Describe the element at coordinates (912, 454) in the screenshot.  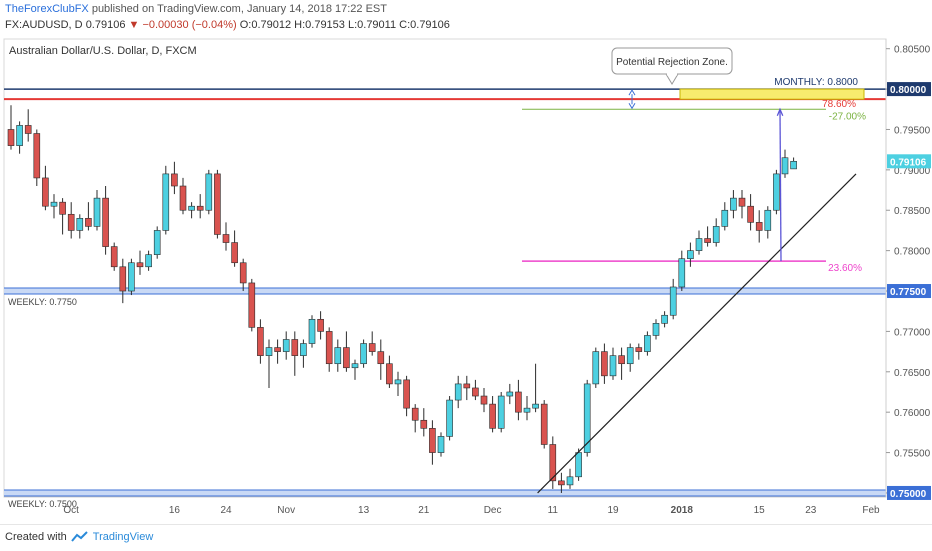
I see `y-tick-label: 0.75500` at that location.